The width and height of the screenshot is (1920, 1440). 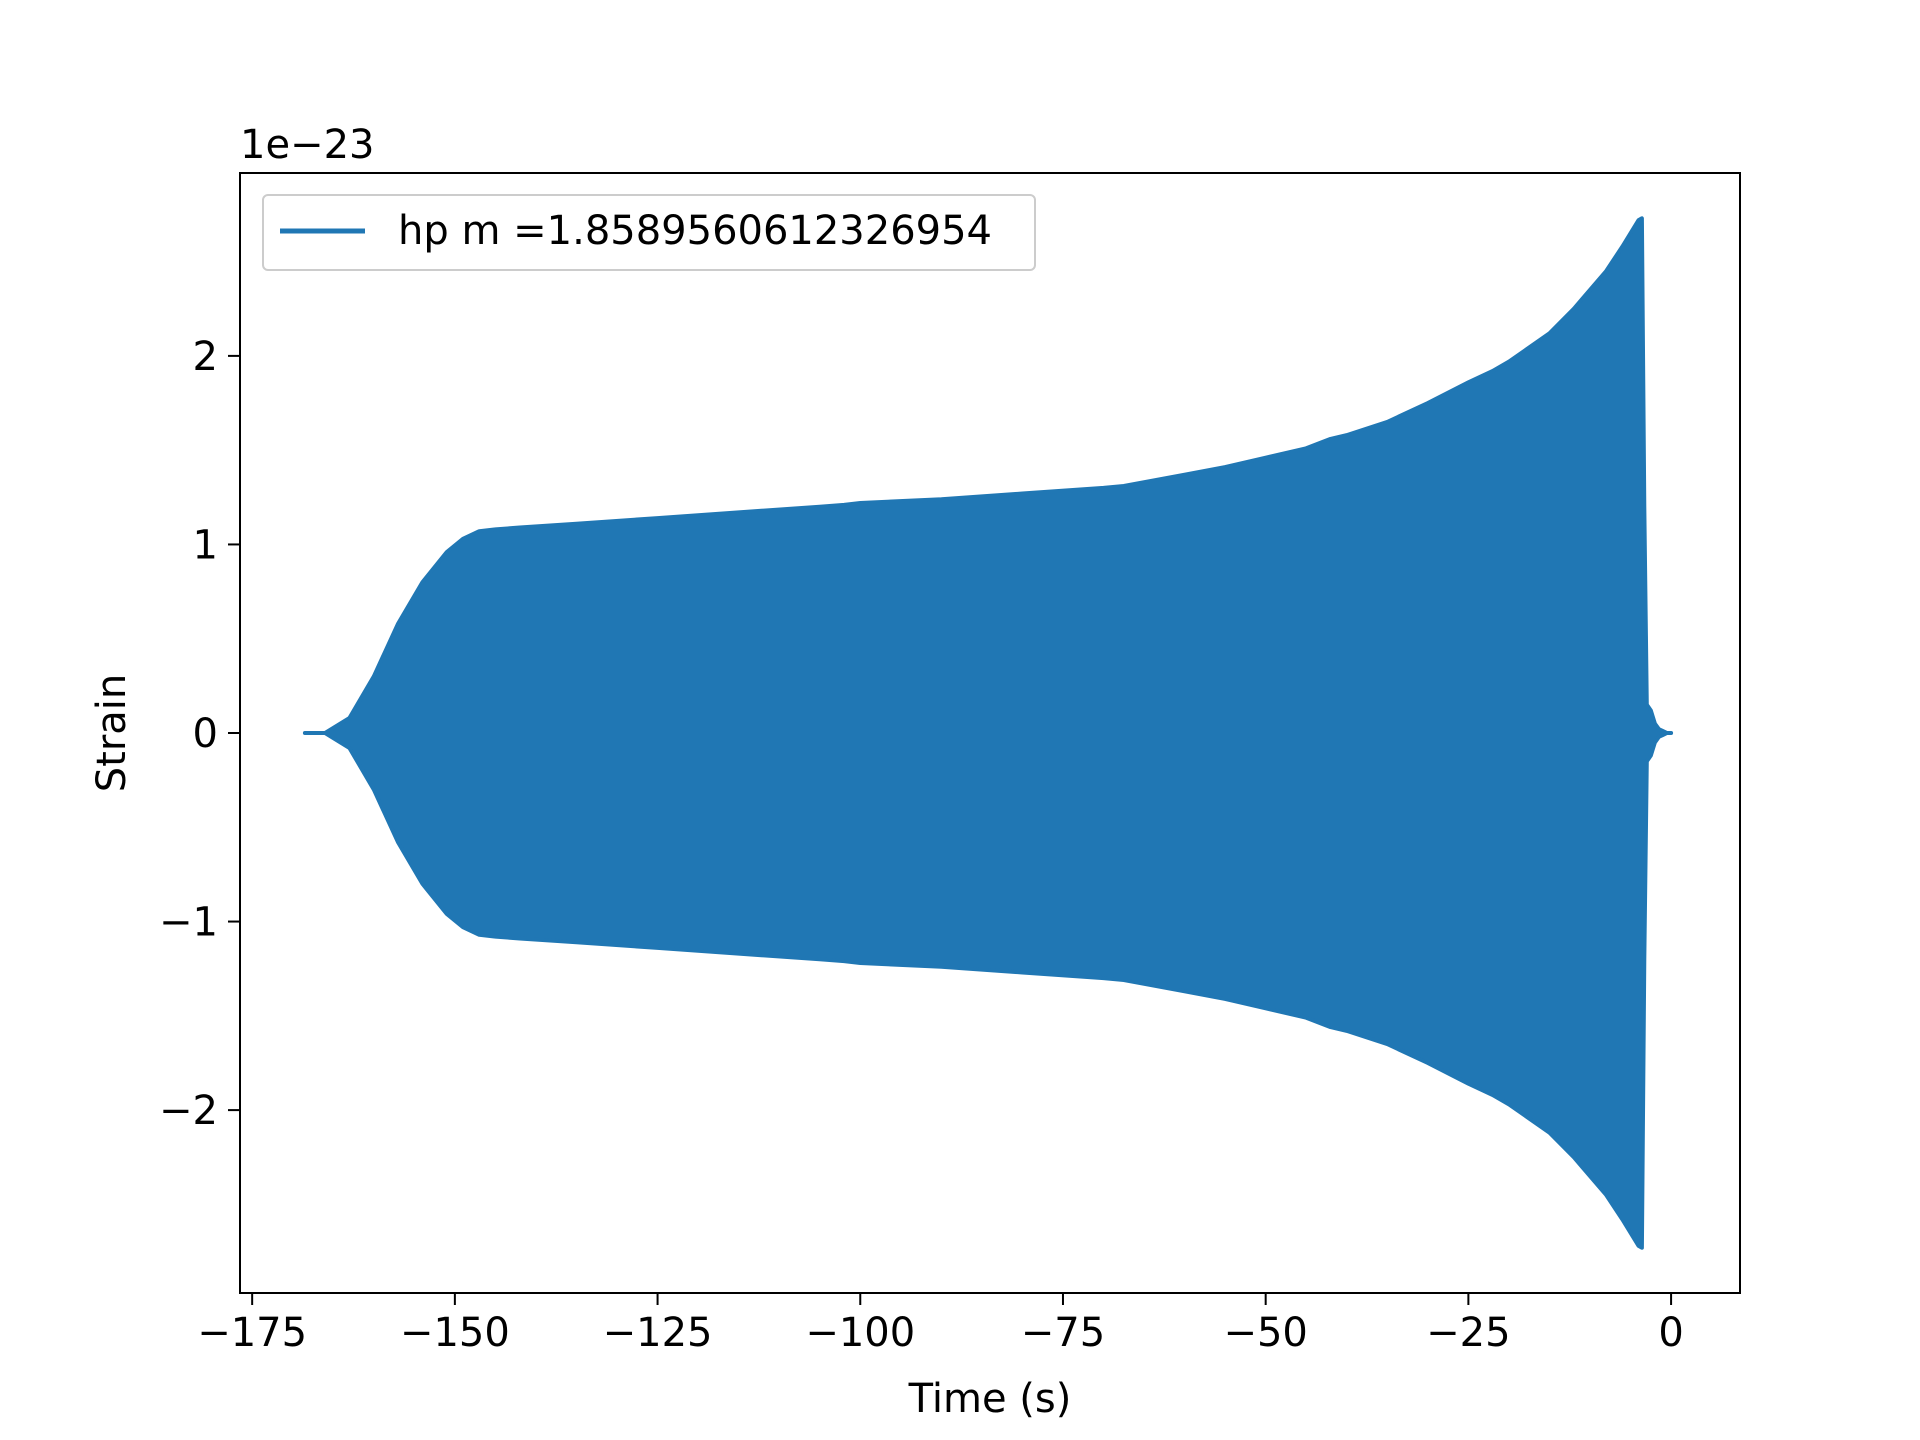 What do you see at coordinates (205, 357) in the screenshot?
I see `y-tick-label: 2` at bounding box center [205, 357].